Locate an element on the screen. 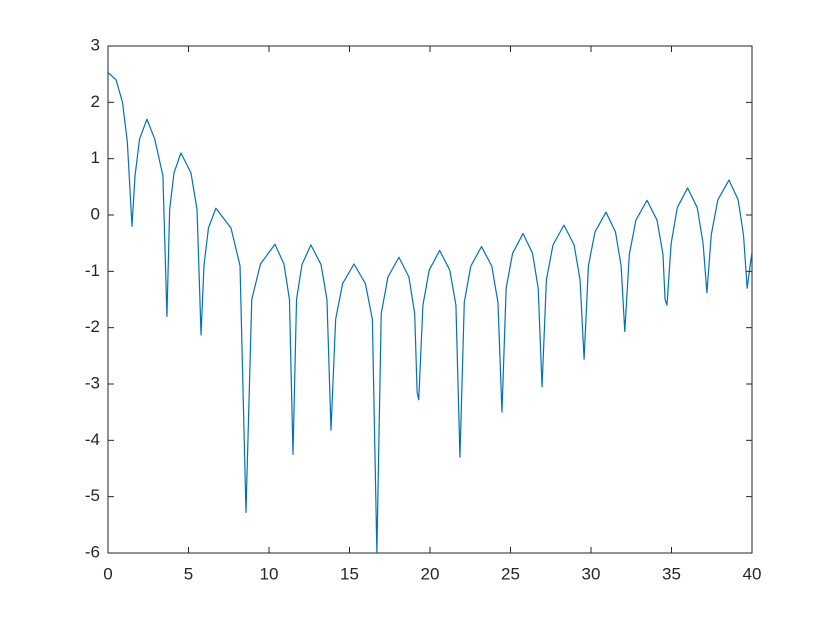  y-tick-label: -4 is located at coordinates (92, 439).